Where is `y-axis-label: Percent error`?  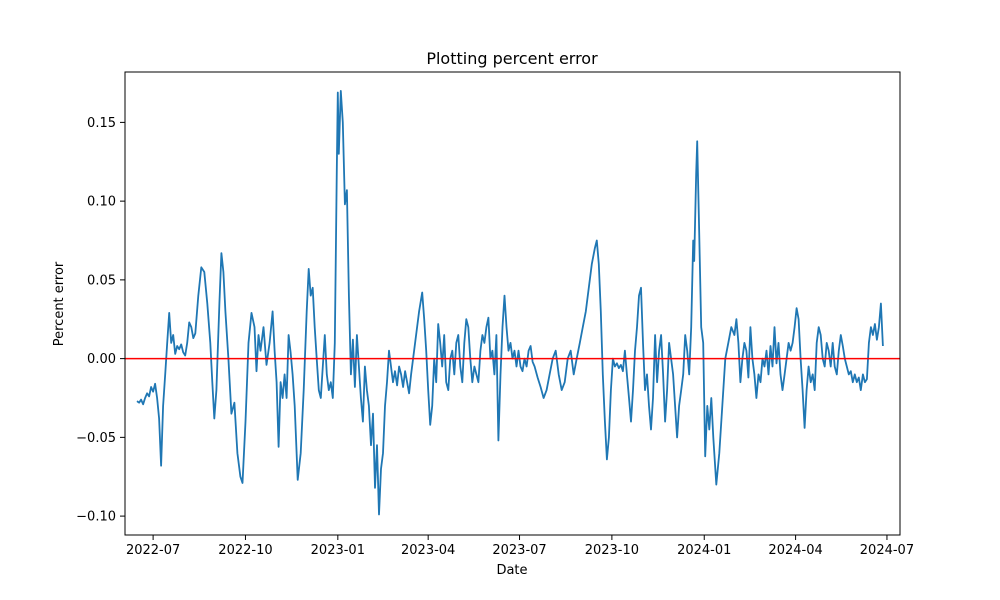
y-axis-label: Percent error is located at coordinates (59, 303).